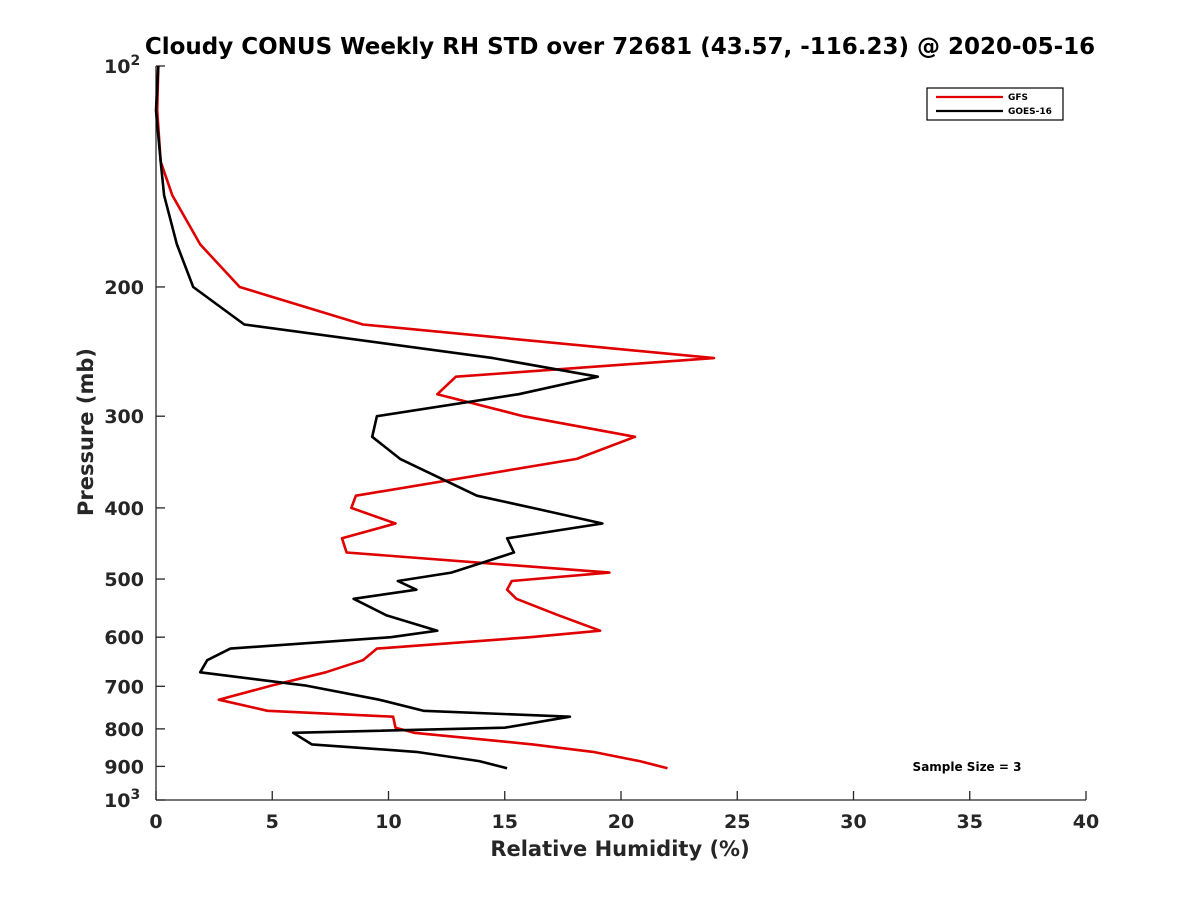  I want to click on x-tick-label: 10, so click(388, 822).